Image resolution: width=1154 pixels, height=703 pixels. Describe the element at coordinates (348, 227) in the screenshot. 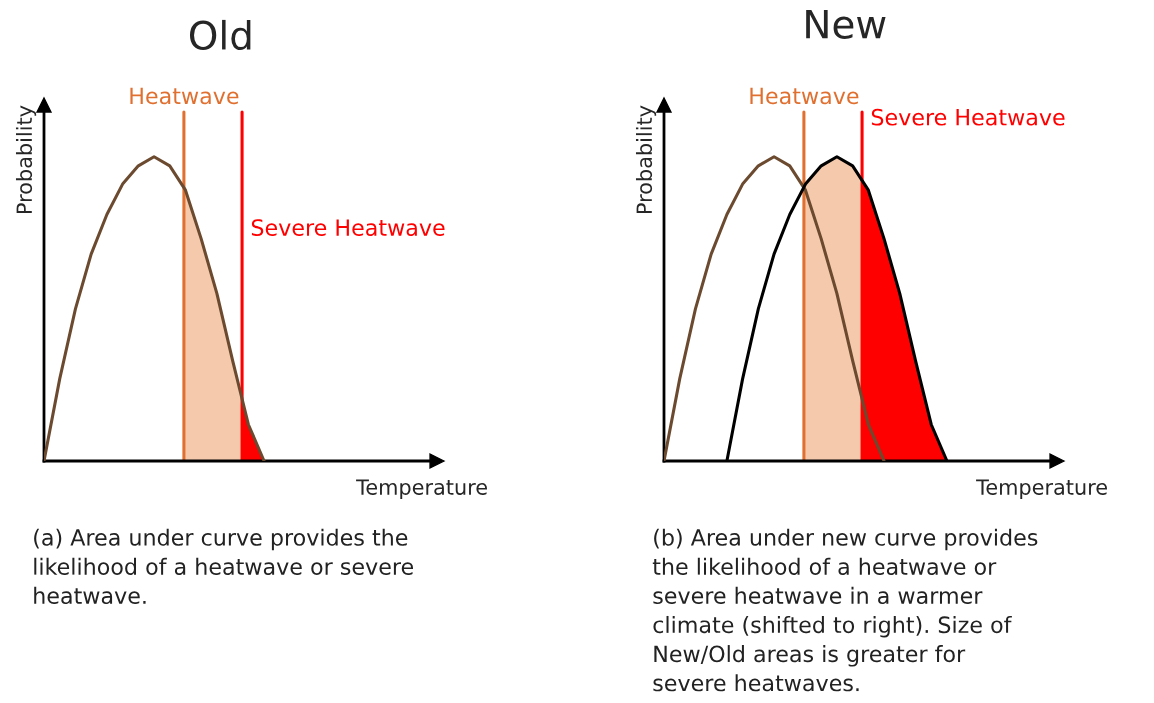

I see `annotation: Severe Heatwave` at that location.